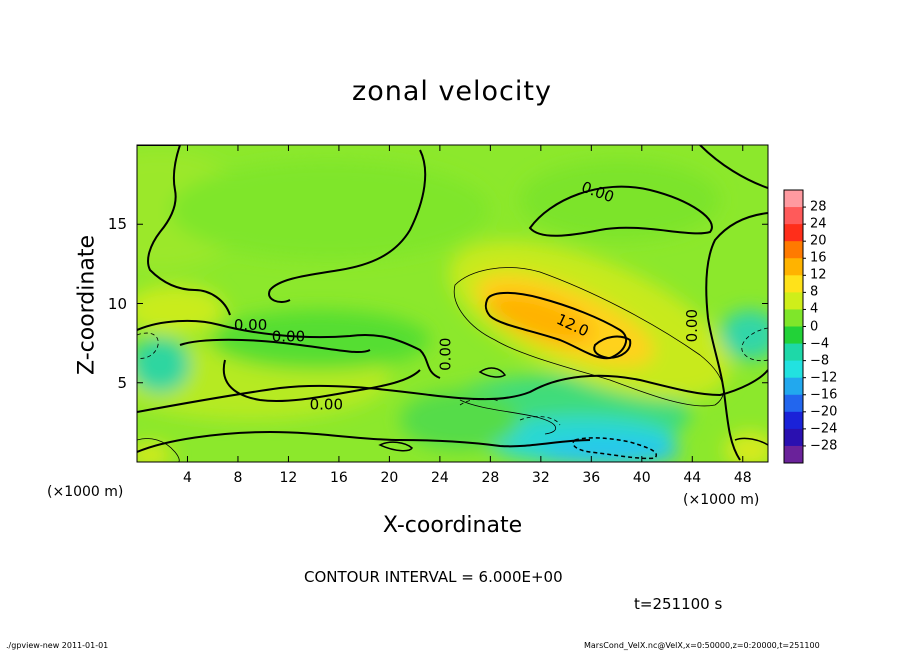 The height and width of the screenshot is (654, 904). What do you see at coordinates (824, 395) in the screenshot?
I see `colorbar-label: −16` at bounding box center [824, 395].